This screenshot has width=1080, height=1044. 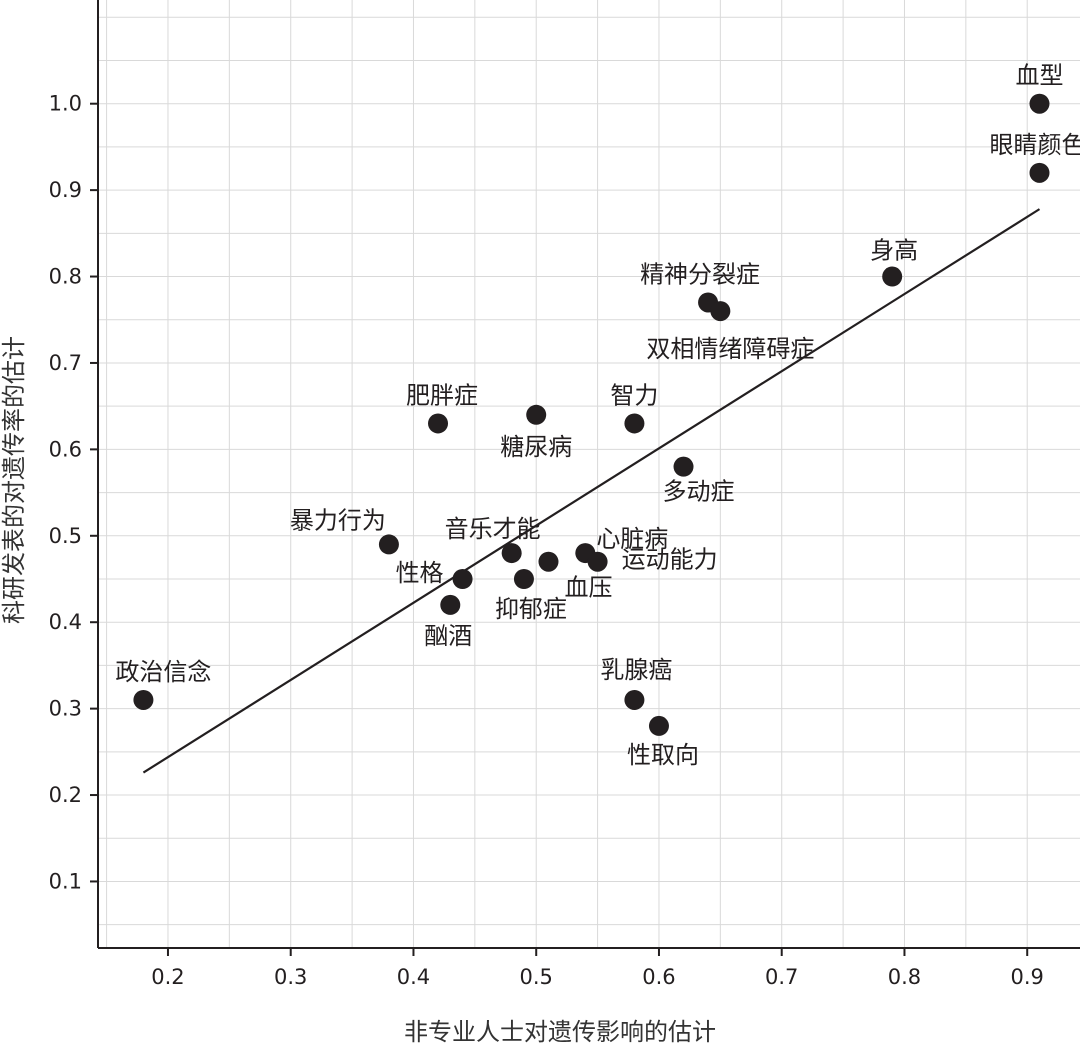 What do you see at coordinates (65, 622) in the screenshot?
I see `y-tick-label: 0.4` at bounding box center [65, 622].